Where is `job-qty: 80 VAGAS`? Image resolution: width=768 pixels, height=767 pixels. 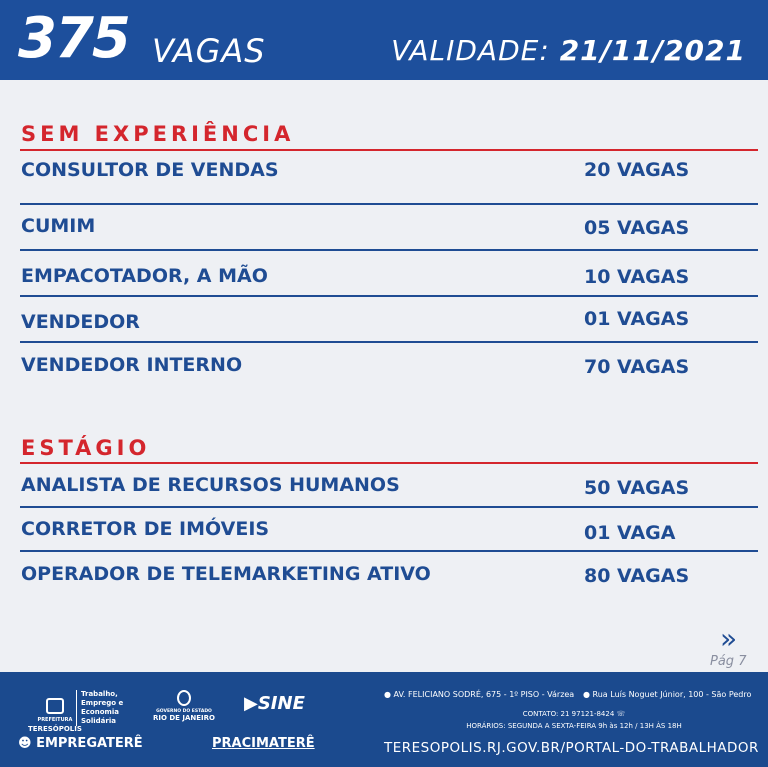 job-qty: 80 VAGAS is located at coordinates (637, 576).